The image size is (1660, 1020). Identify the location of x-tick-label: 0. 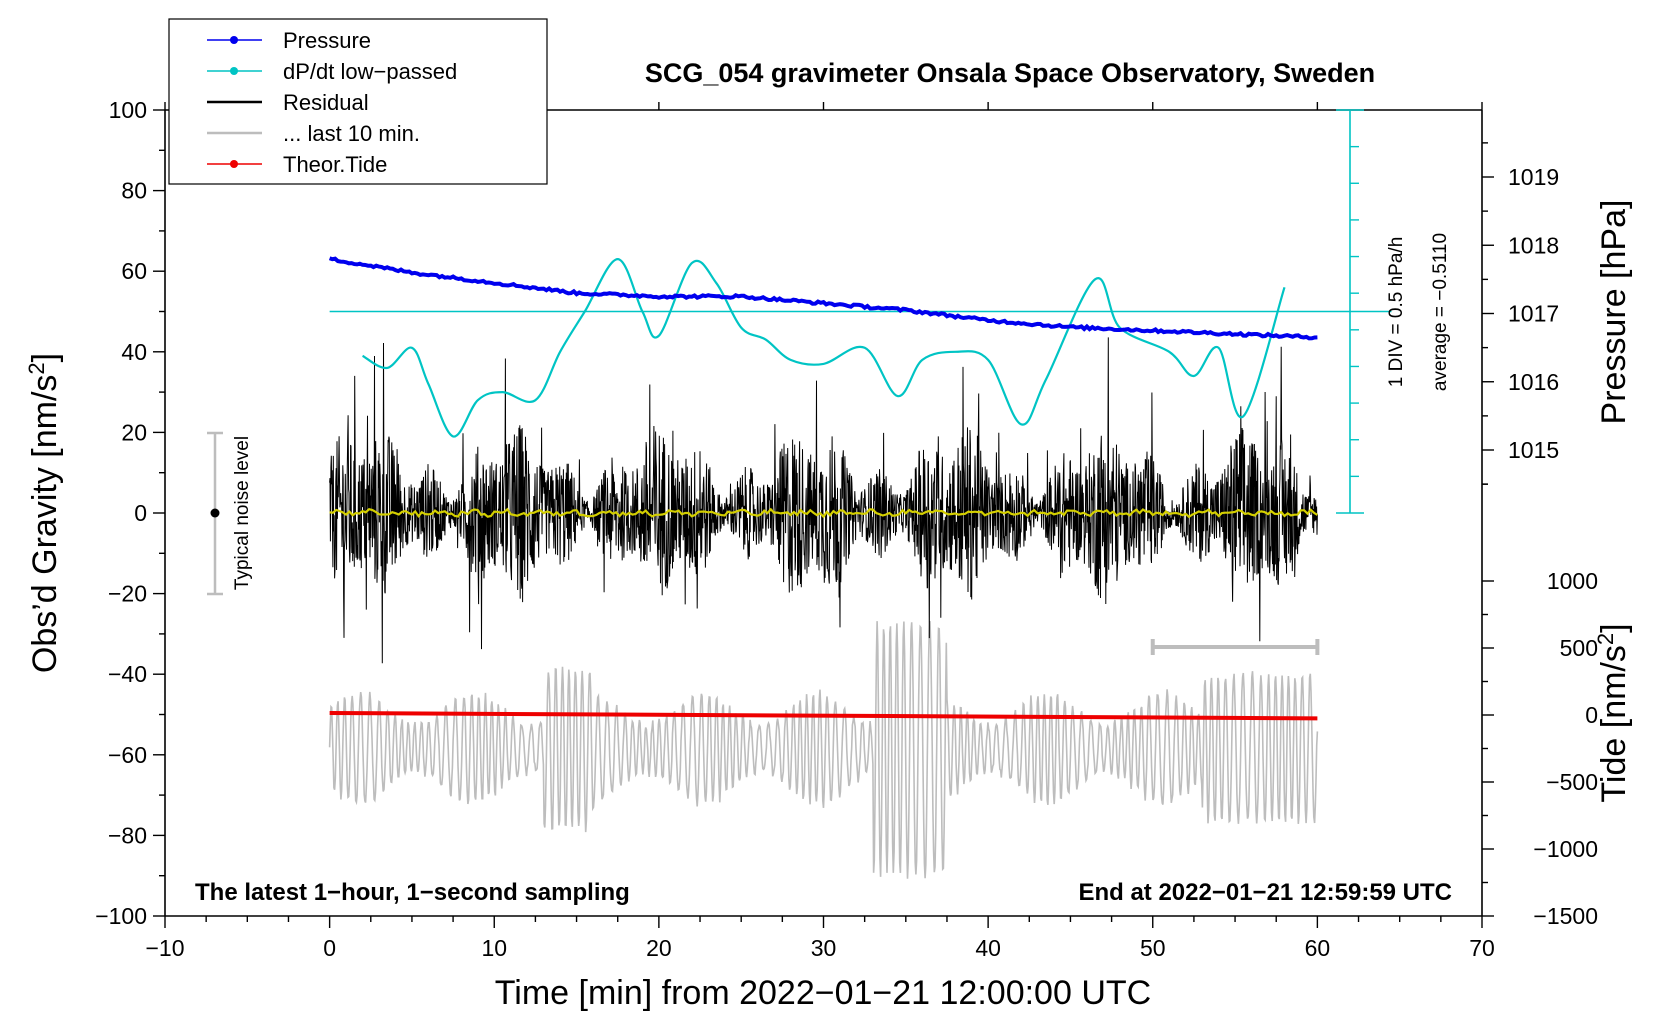
(329, 948).